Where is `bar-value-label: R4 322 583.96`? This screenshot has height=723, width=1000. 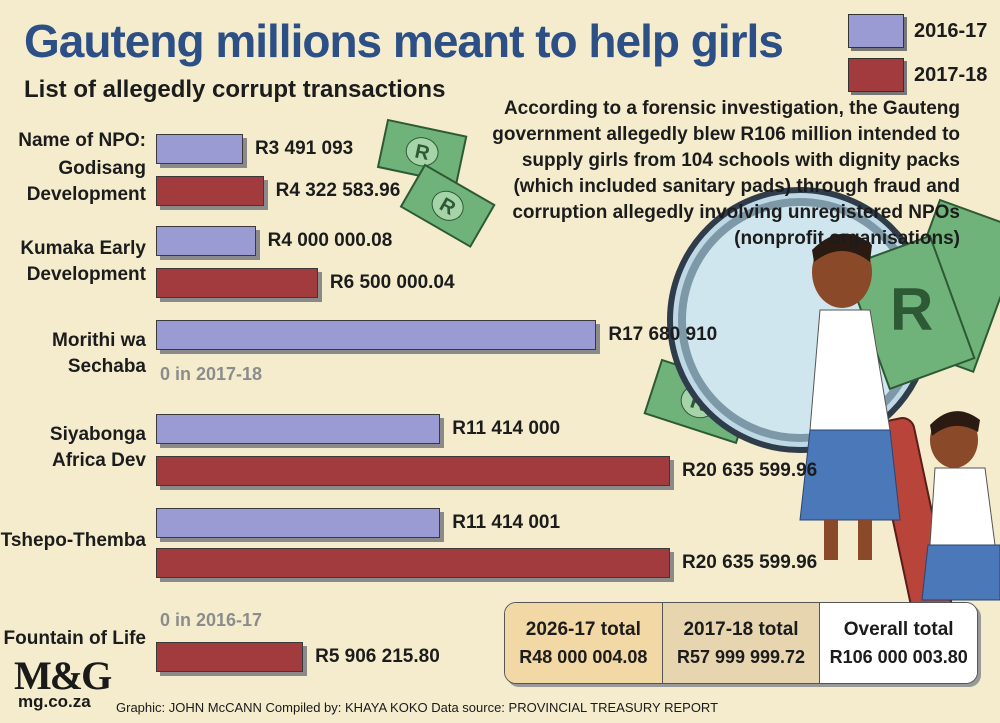 bar-value-label: R4 322 583.96 is located at coordinates (338, 190).